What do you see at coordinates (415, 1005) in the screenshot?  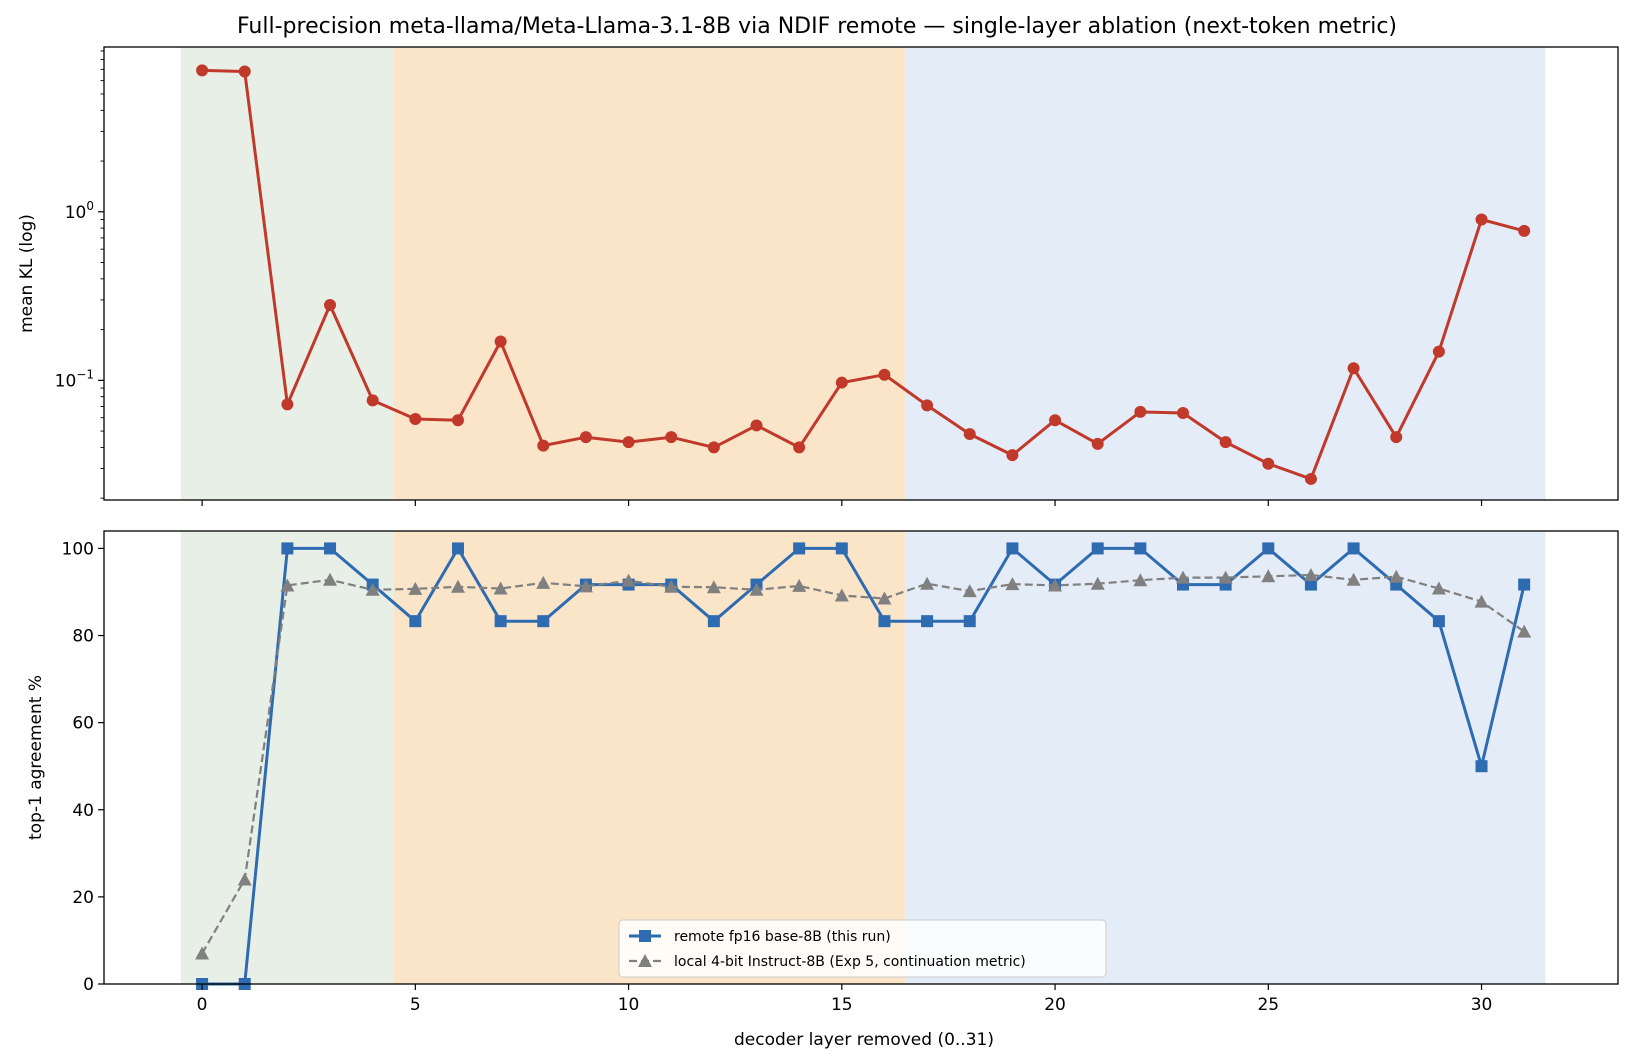 I see `x-tick-label-5: 5` at bounding box center [415, 1005].